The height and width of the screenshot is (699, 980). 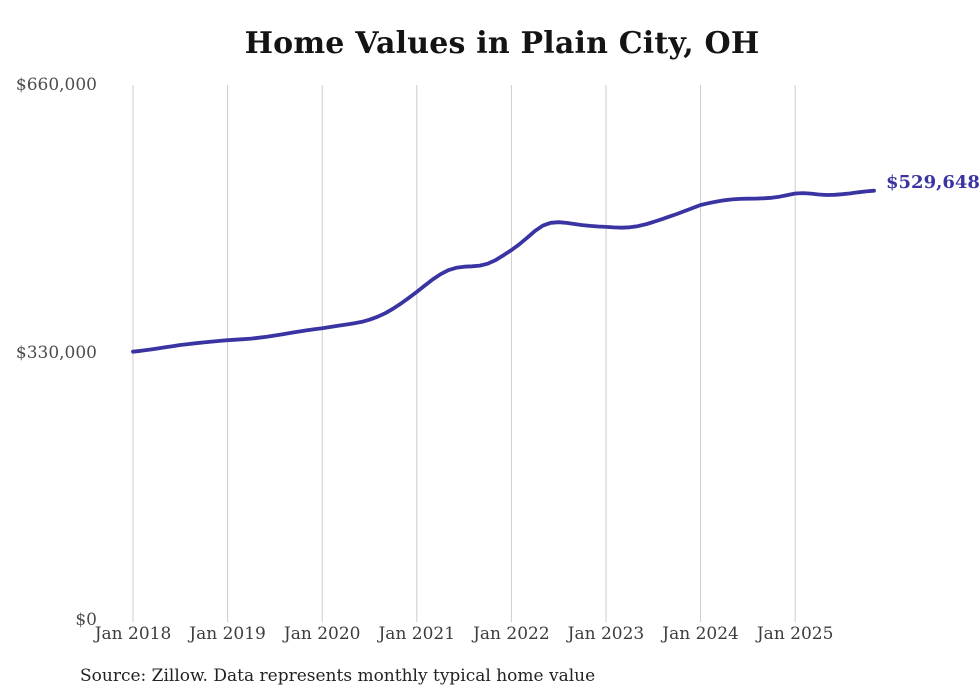 What do you see at coordinates (606, 634) in the screenshot?
I see `x-tick-label: Jan 2023` at bounding box center [606, 634].